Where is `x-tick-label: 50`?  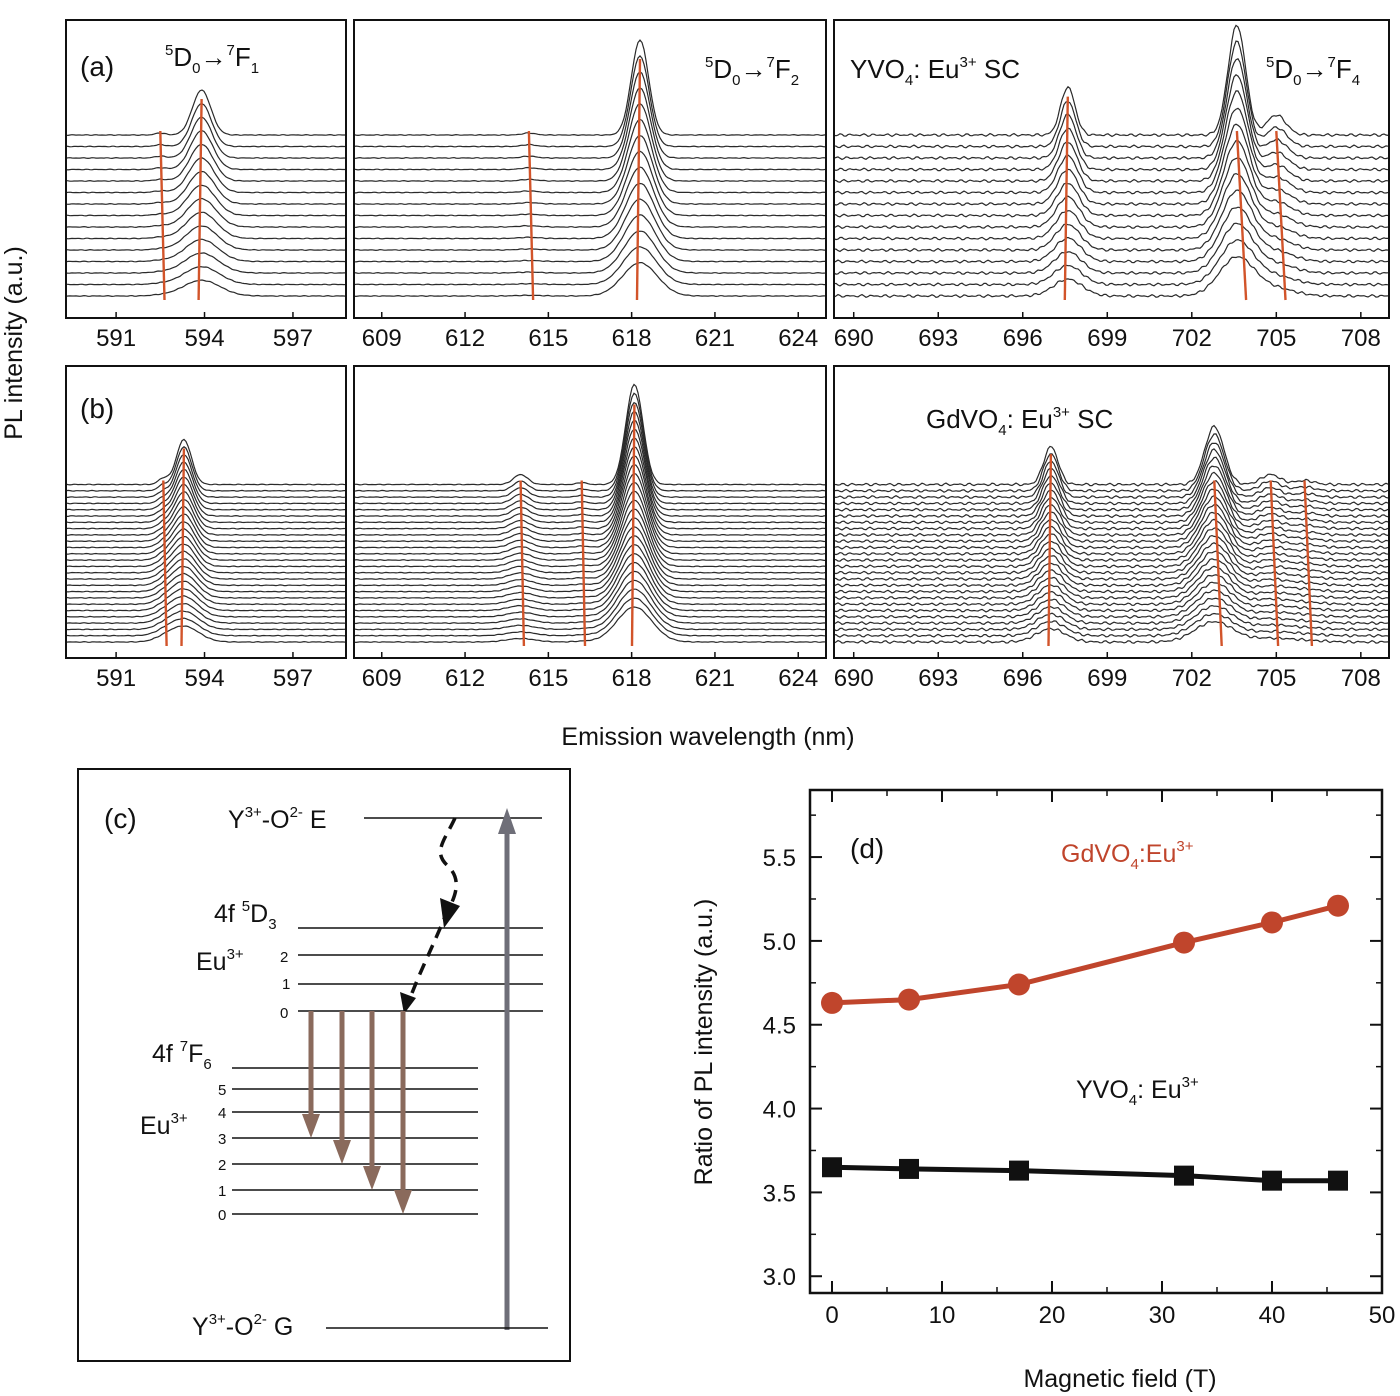
x-tick-label: 50 is located at coordinates (1382, 1315).